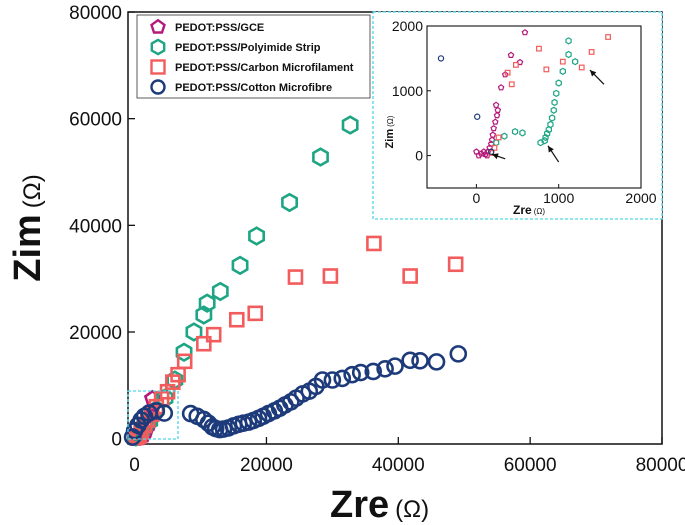 This screenshot has height=525, width=685. I want to click on y-tick-label: 20000, so click(95, 333).